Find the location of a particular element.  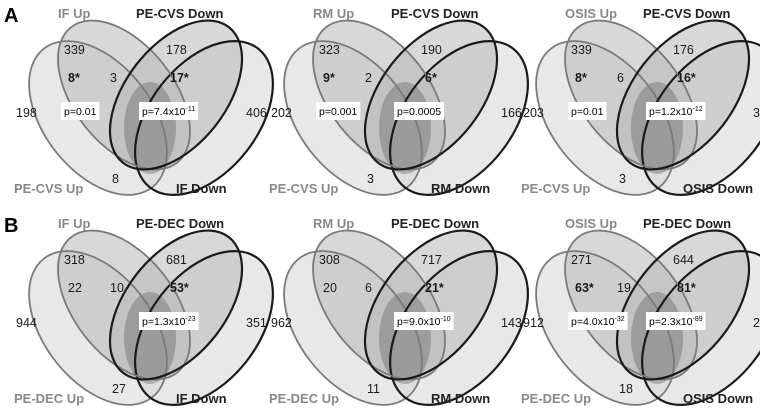

region-count-bottom: 18 is located at coordinates (626, 389).